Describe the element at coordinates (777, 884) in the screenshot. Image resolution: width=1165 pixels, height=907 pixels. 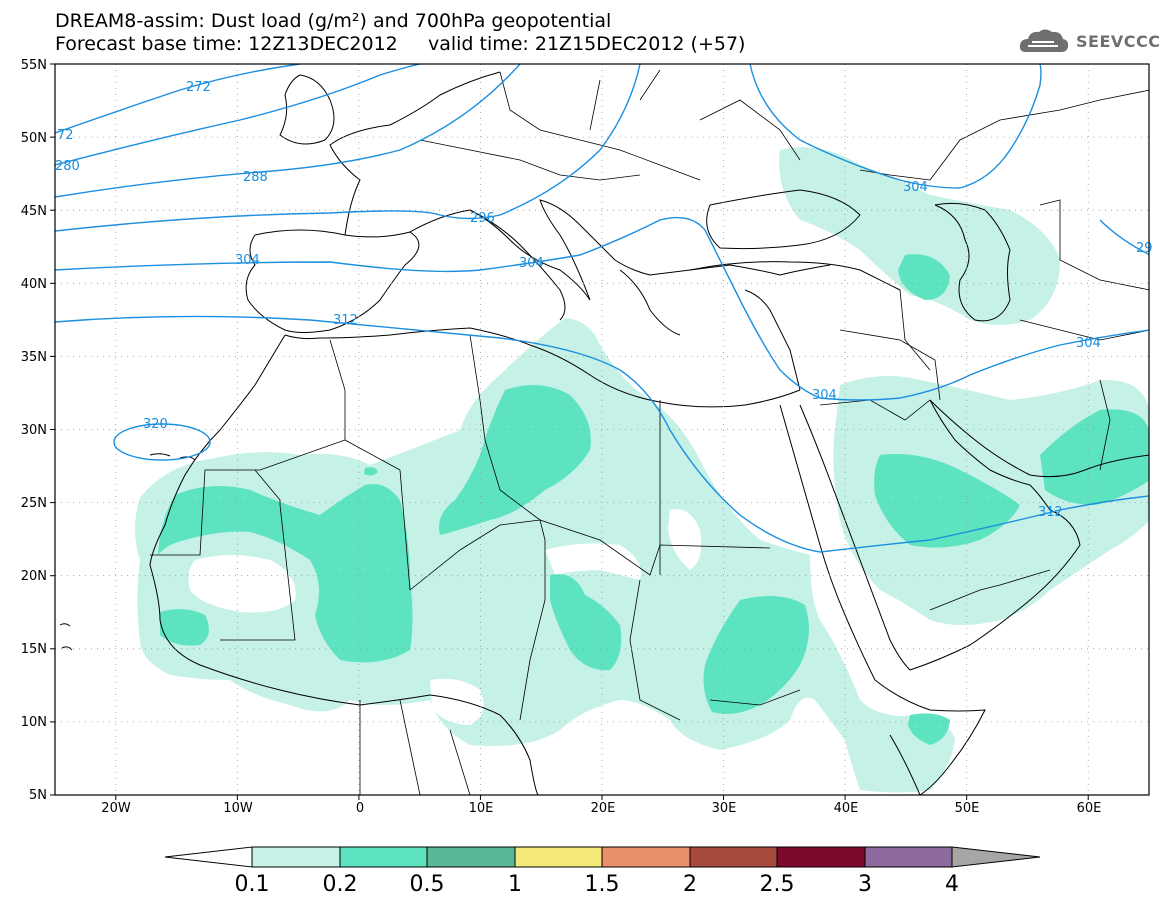
I see `colorbar-label: 2.5` at that location.